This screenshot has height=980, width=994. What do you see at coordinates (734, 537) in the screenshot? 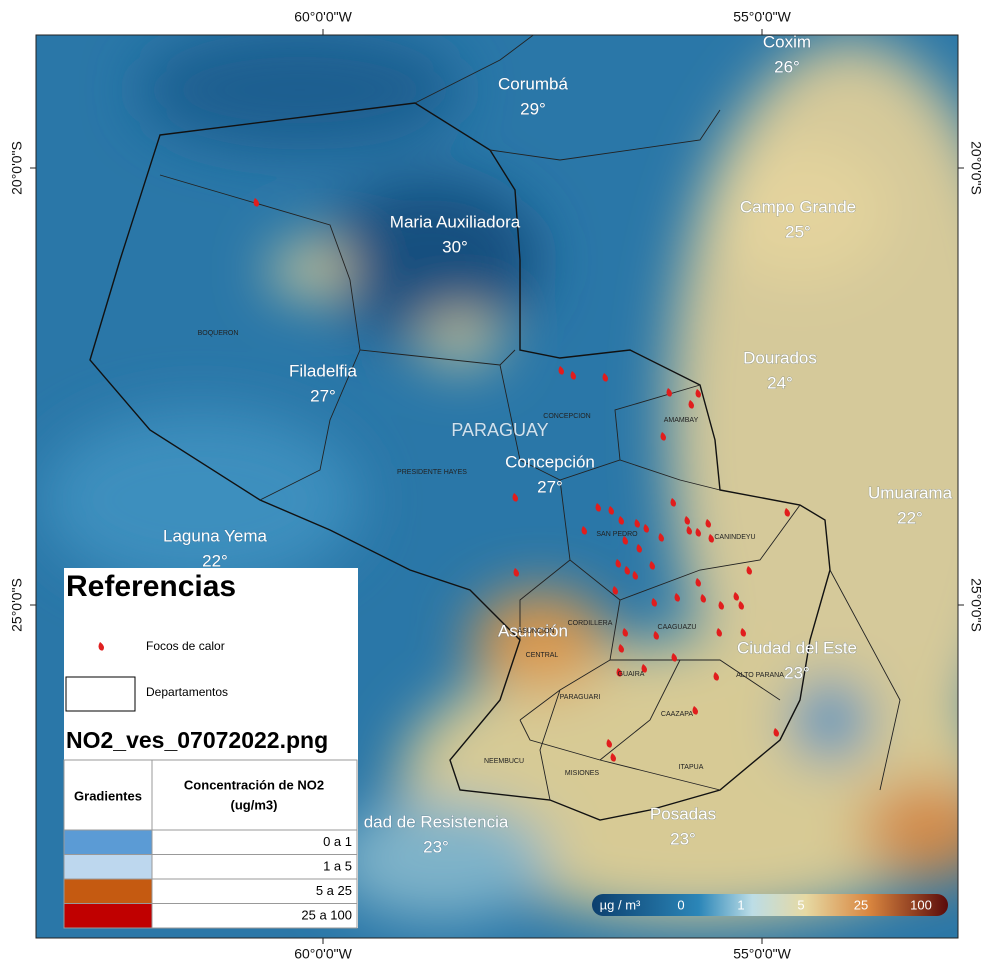
I see `department-label: CANINDEYU` at bounding box center [734, 537].